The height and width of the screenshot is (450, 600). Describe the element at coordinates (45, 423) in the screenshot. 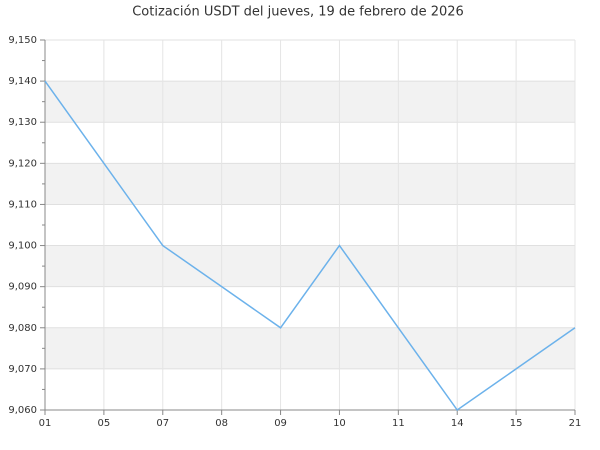

I see `x-tick-label: 01` at that location.